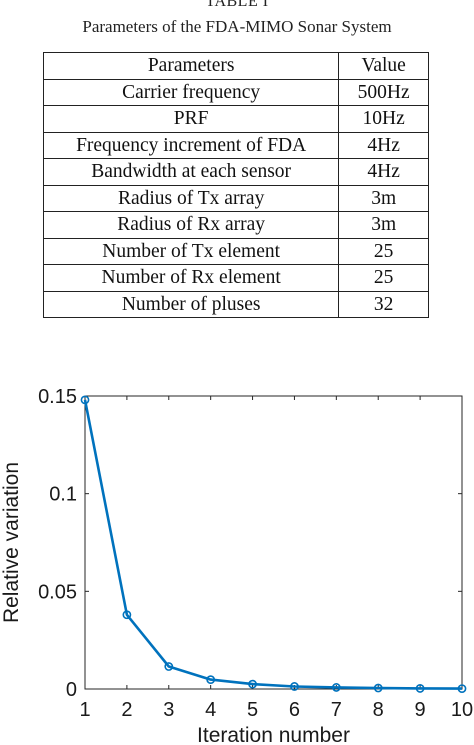 The image size is (474, 745). Describe the element at coordinates (210, 710) in the screenshot. I see `x-tick-label: 4` at that location.